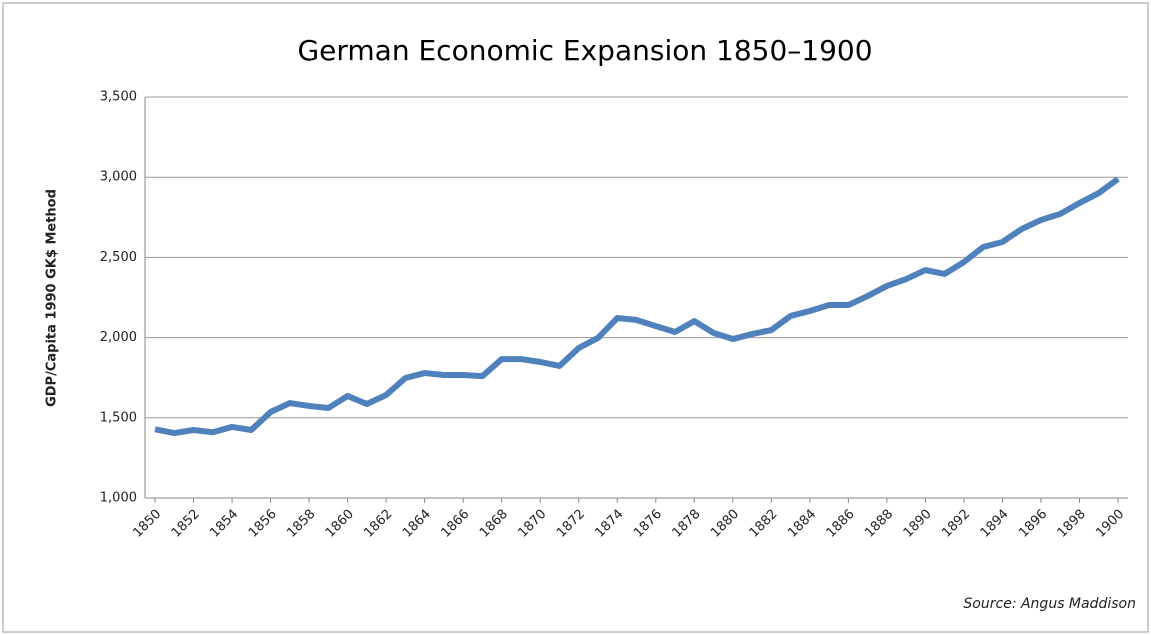 This screenshot has height=635, width=1151. I want to click on source-note: Source: Angus Maddison, so click(1049, 604).